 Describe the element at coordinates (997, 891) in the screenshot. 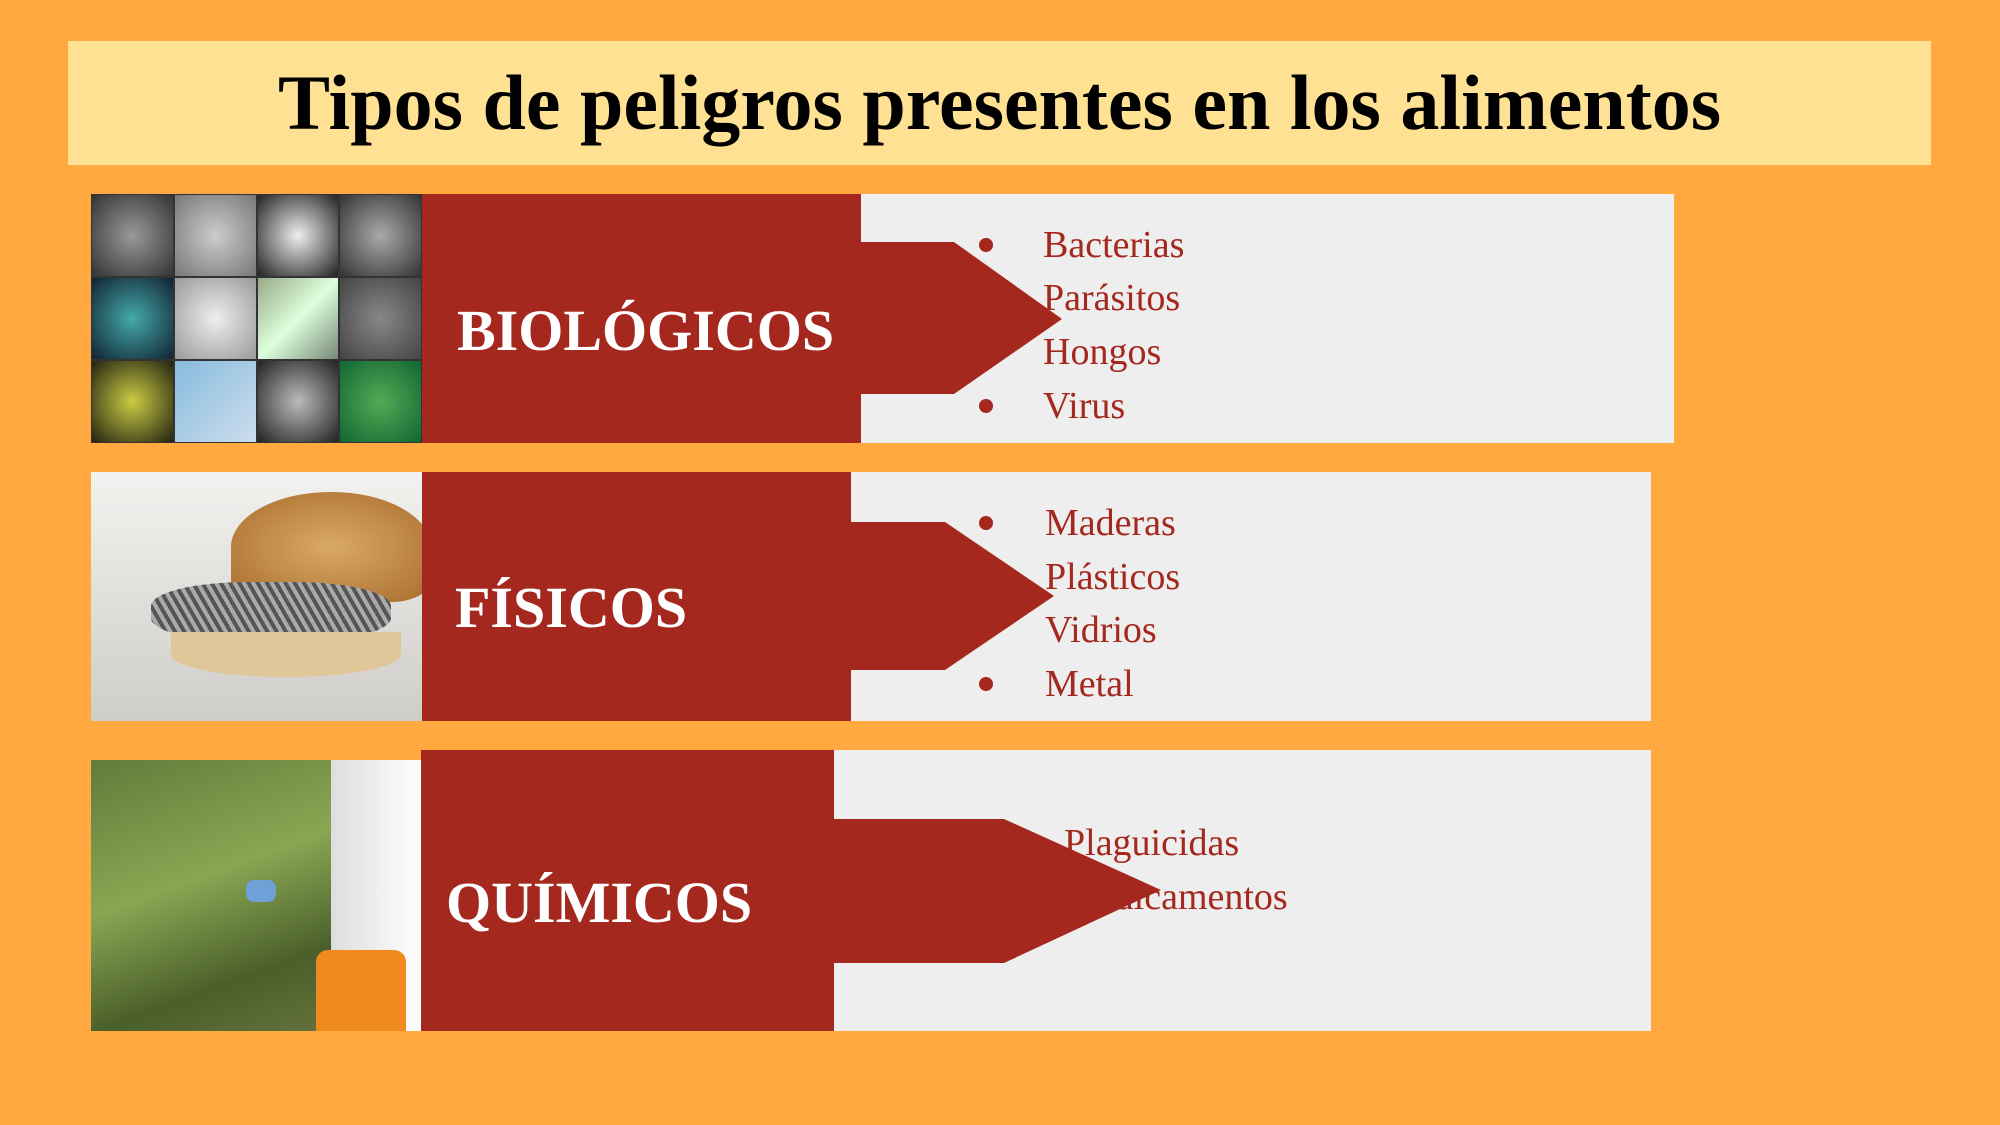

I see `arrow-shape-chemical` at that location.